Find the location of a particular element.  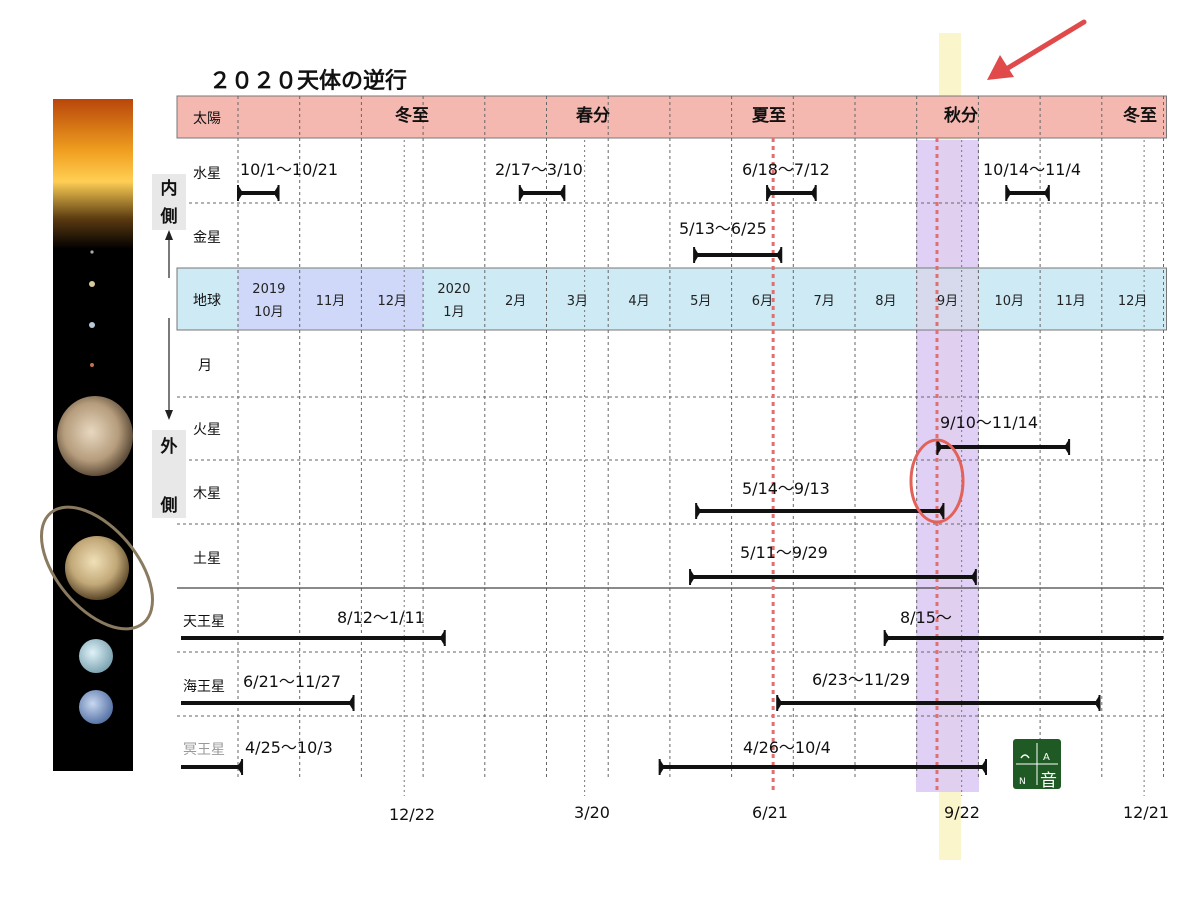

range-label-mercury-2: 2/17〜3/10 is located at coordinates (539, 169).